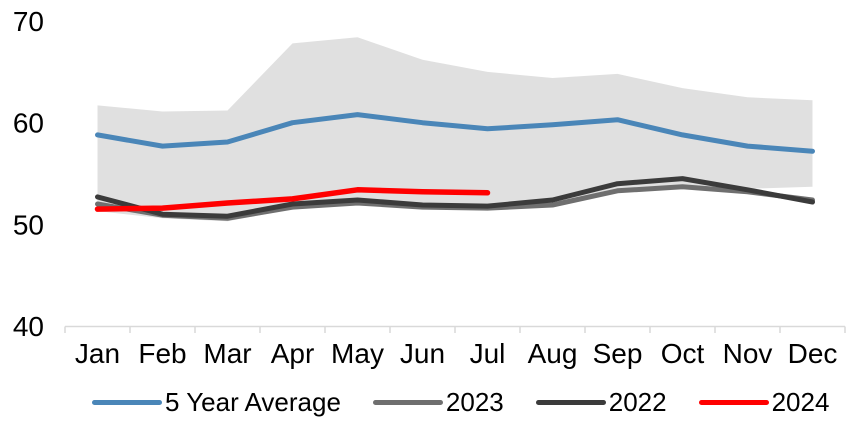 The height and width of the screenshot is (442, 852). Describe the element at coordinates (97, 353) in the screenshot. I see `x-axis-label: Jan` at that location.